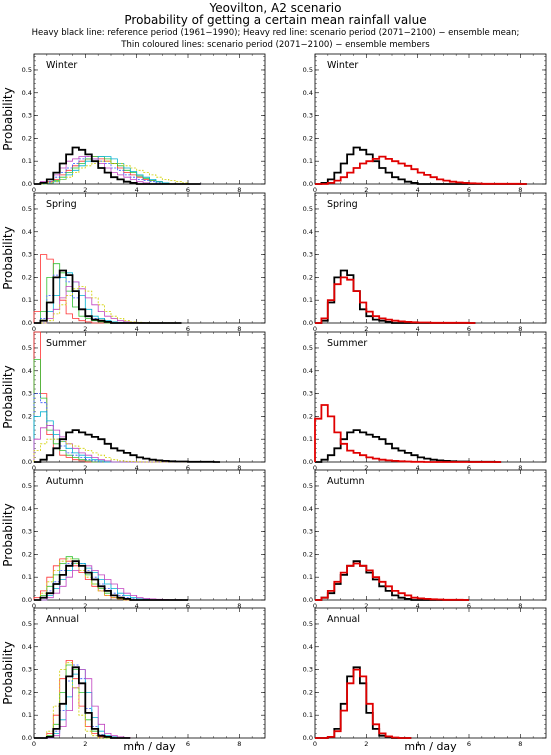  What do you see at coordinates (133, 677) in the screenshot?
I see `panel-annual-left: 0.0 0.1 0.2 0.3 0.4 0.5 0 2 4 6 8 Annual Probability` at bounding box center [133, 677].